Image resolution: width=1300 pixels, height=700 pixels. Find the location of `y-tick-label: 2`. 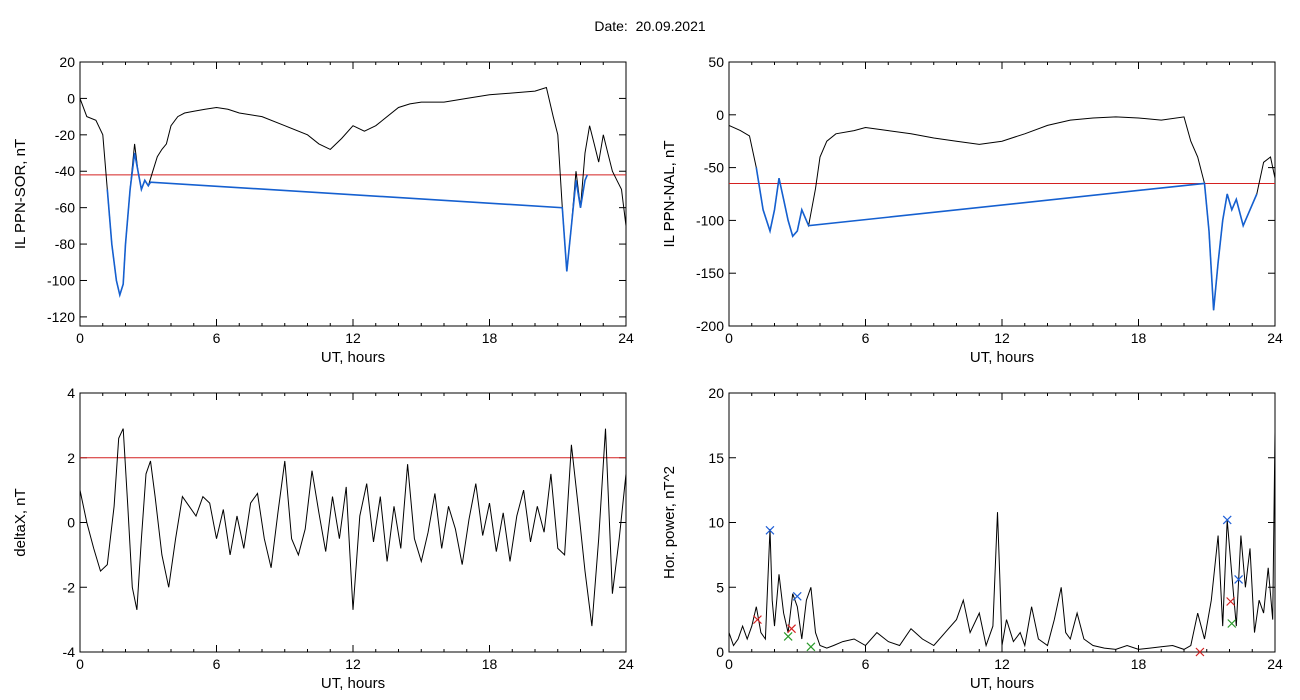

y-tick-label: 2 is located at coordinates (71, 458).